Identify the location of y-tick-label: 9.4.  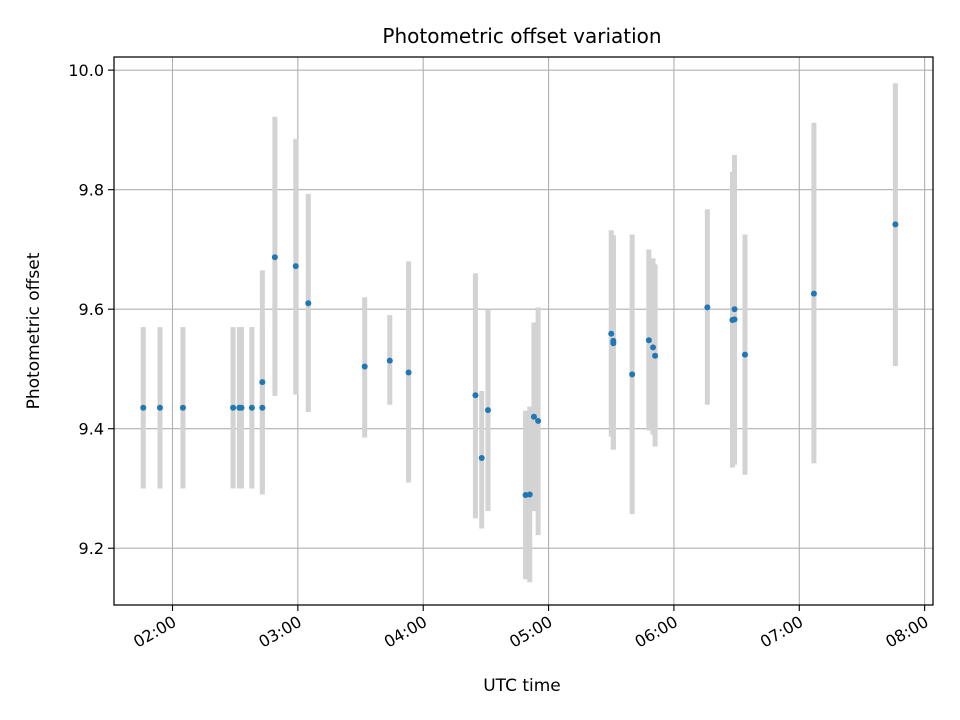
(91, 429).